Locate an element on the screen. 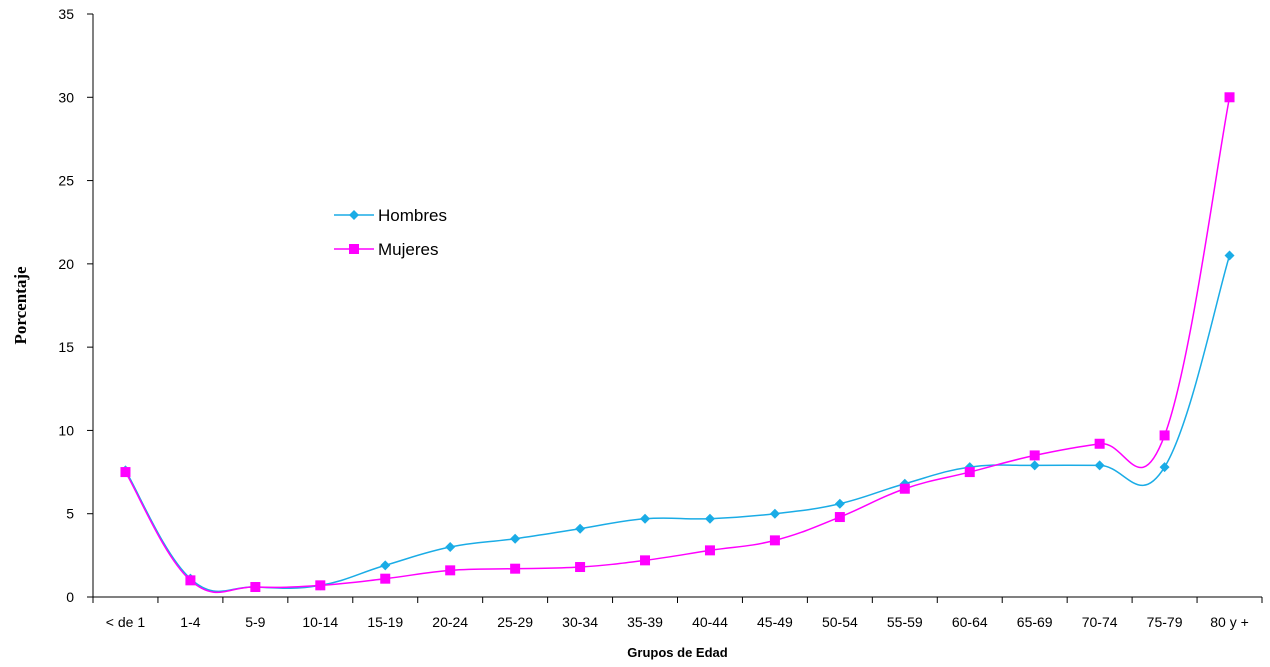 The width and height of the screenshot is (1270, 667). y-tick-label: 15 is located at coordinates (66, 347).